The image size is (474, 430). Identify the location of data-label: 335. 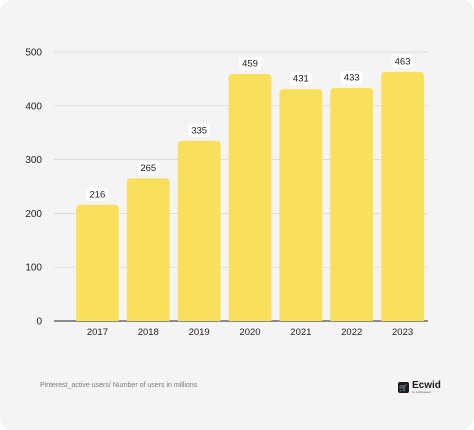
(199, 130).